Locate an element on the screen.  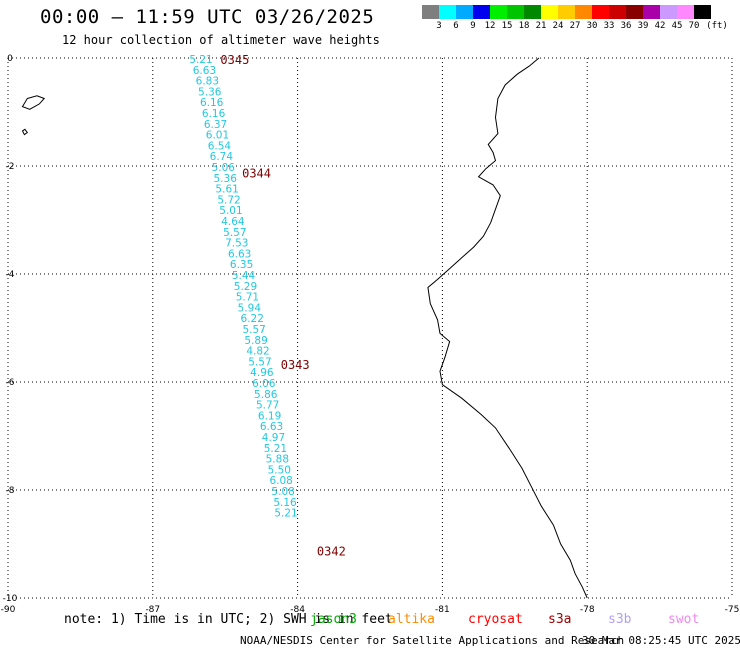
wave-height-value: 5.94 is located at coordinates (250, 308).